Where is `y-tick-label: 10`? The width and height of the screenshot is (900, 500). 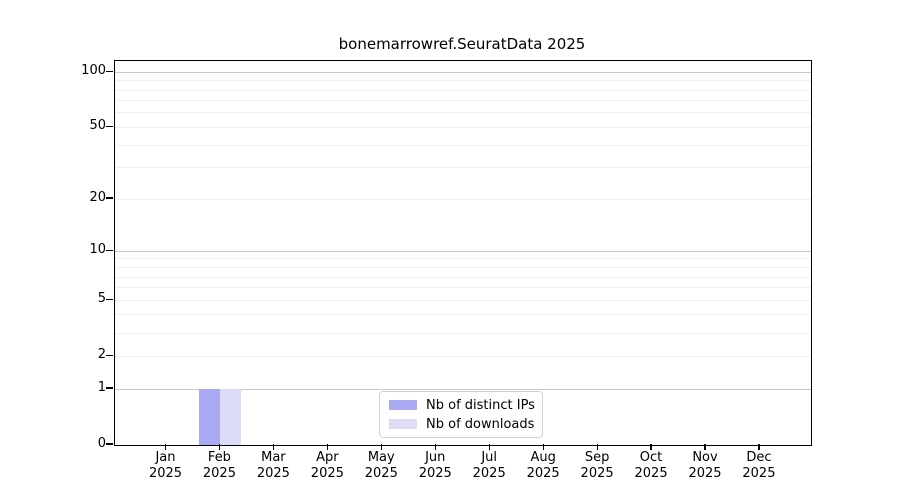 y-tick-label: 10 is located at coordinates (97, 250).